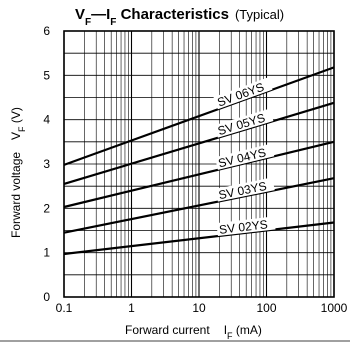 This screenshot has width=350, height=345. What do you see at coordinates (46, 253) in the screenshot?
I see `y-tick-label: 1` at bounding box center [46, 253].